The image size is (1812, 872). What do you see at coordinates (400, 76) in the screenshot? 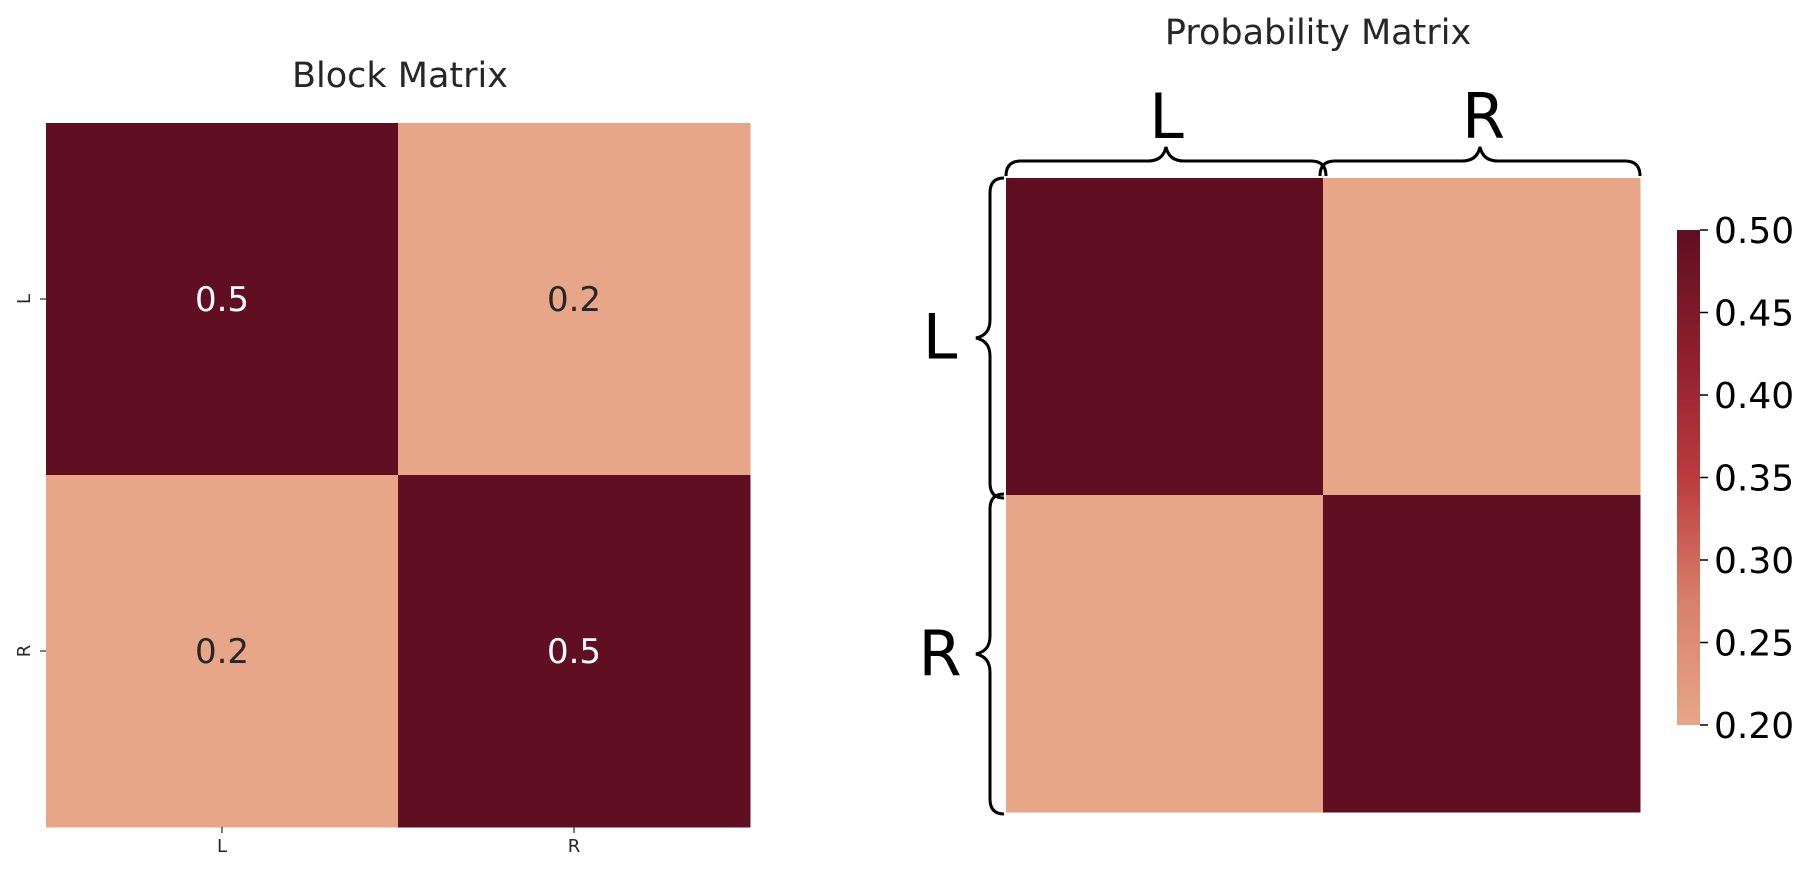
I see `block-matrix-title: Block Matrix` at bounding box center [400, 76].